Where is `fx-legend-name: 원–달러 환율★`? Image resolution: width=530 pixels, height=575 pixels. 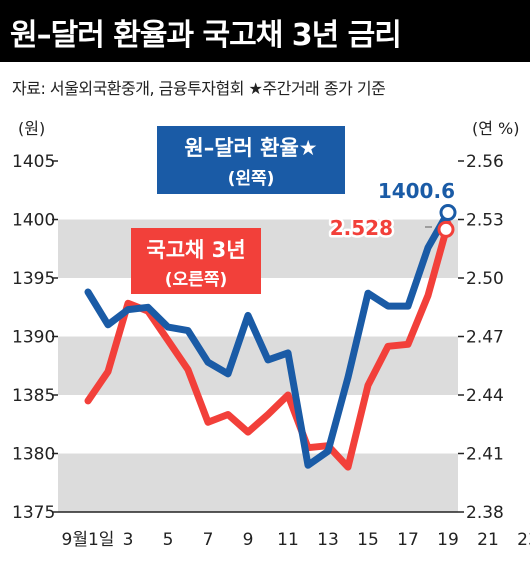
fx-legend-name: 원–달러 환율★ is located at coordinates (250, 148).